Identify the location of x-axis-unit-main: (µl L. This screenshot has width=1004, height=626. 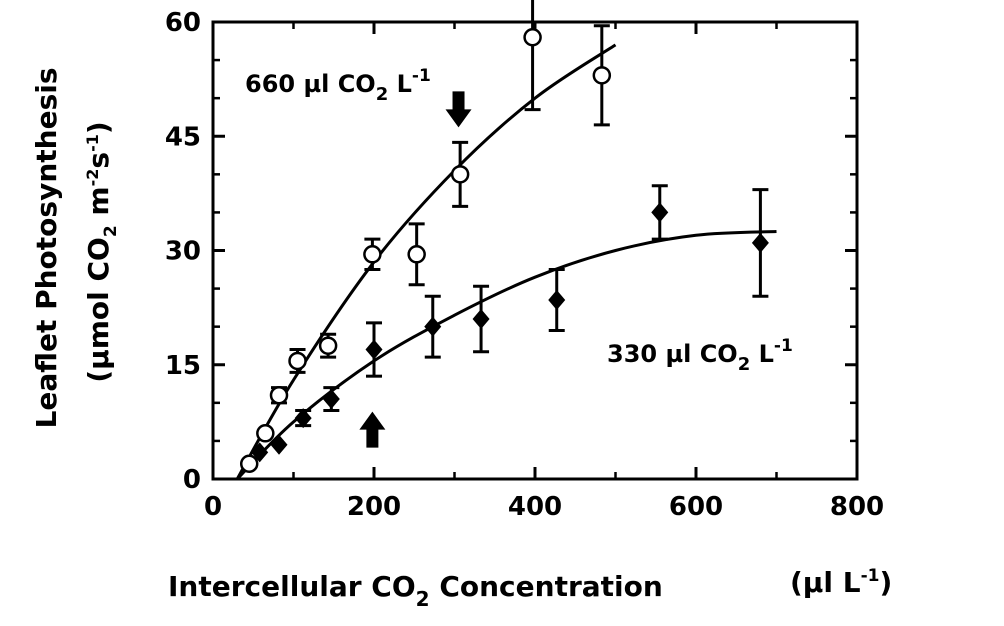
(825, 582).